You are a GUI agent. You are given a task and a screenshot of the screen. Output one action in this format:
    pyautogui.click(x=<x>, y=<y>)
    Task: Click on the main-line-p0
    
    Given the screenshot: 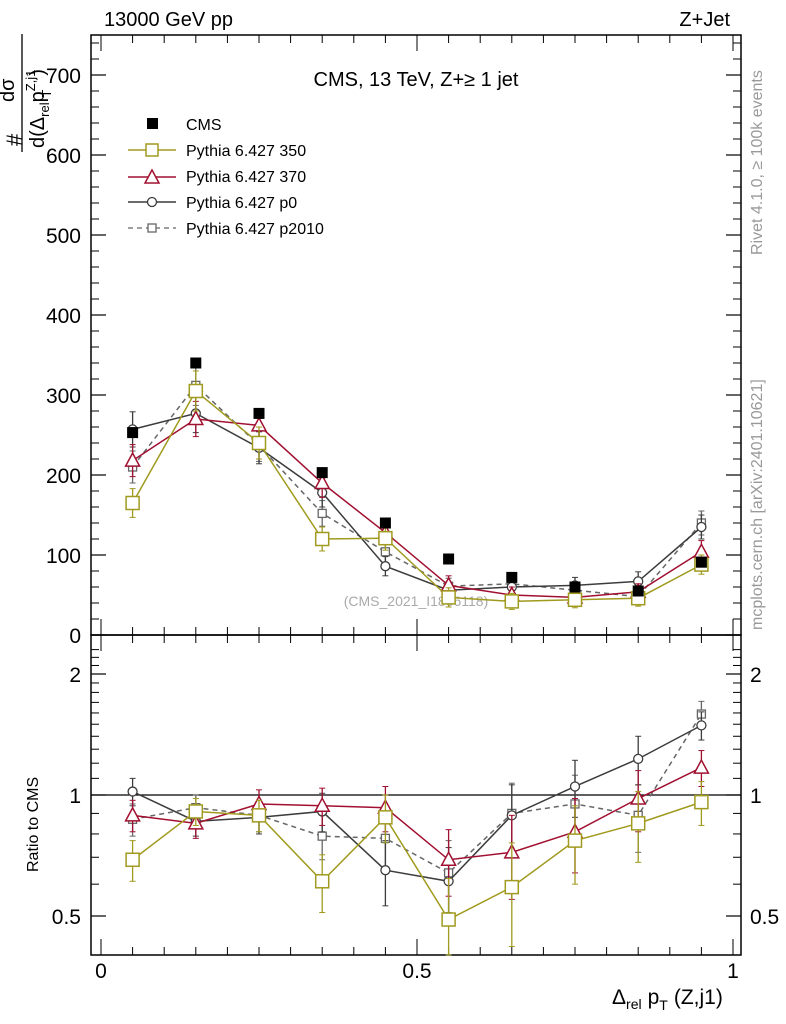 What is the action you would take?
    pyautogui.click(x=417, y=501)
    